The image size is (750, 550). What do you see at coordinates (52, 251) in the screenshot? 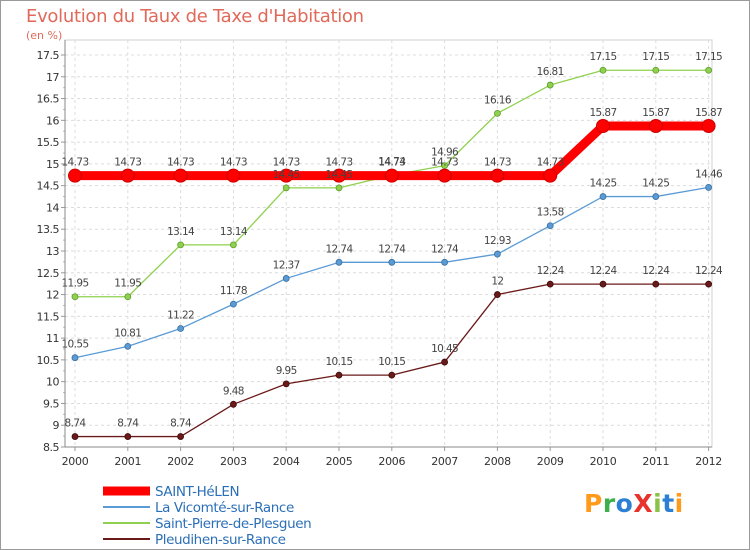
I see `y-tick-label: 13` at bounding box center [52, 251].